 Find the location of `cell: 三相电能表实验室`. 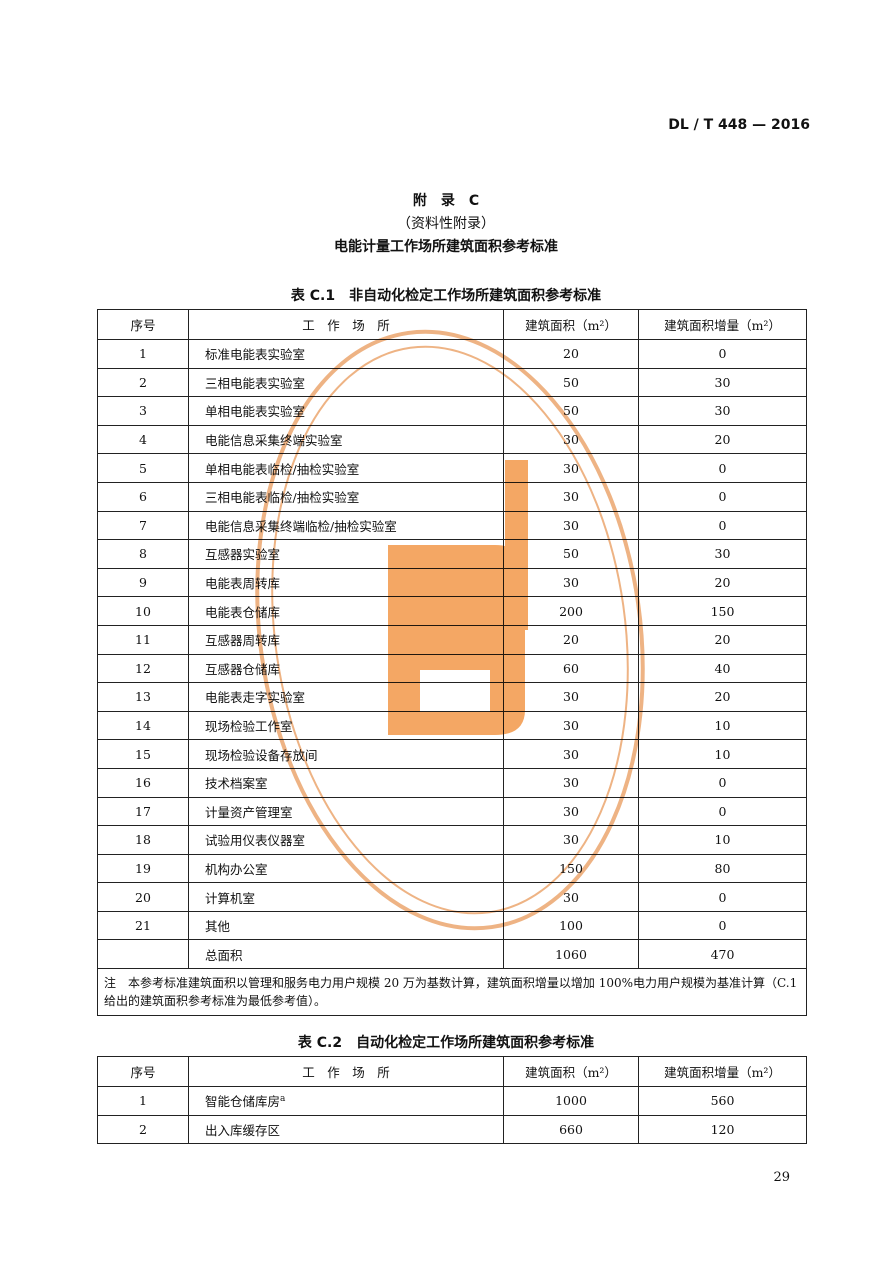

cell: 三相电能表实验室 is located at coordinates (346, 382).